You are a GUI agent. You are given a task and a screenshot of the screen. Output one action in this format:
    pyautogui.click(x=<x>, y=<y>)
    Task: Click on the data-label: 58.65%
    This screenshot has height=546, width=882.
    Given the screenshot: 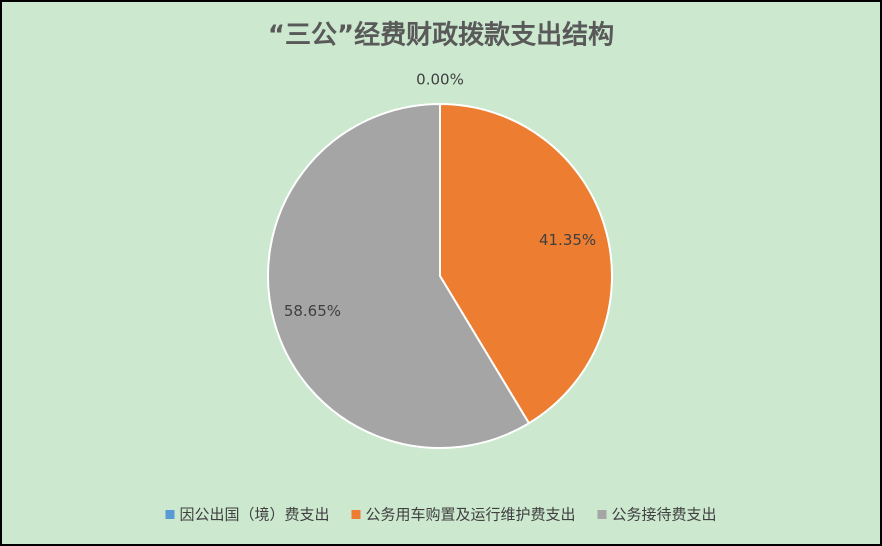 What is the action you would take?
    pyautogui.click(x=312, y=311)
    